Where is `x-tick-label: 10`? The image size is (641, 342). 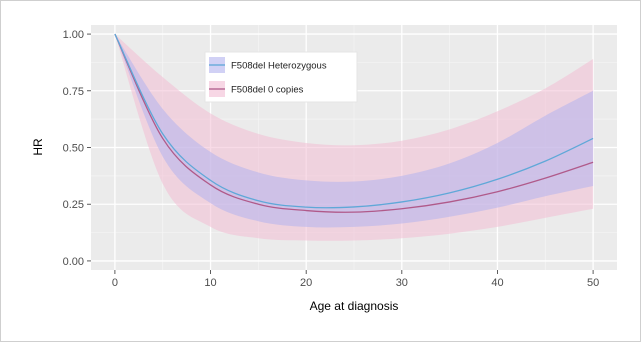 x-tick-label: 10 is located at coordinates (210, 283).